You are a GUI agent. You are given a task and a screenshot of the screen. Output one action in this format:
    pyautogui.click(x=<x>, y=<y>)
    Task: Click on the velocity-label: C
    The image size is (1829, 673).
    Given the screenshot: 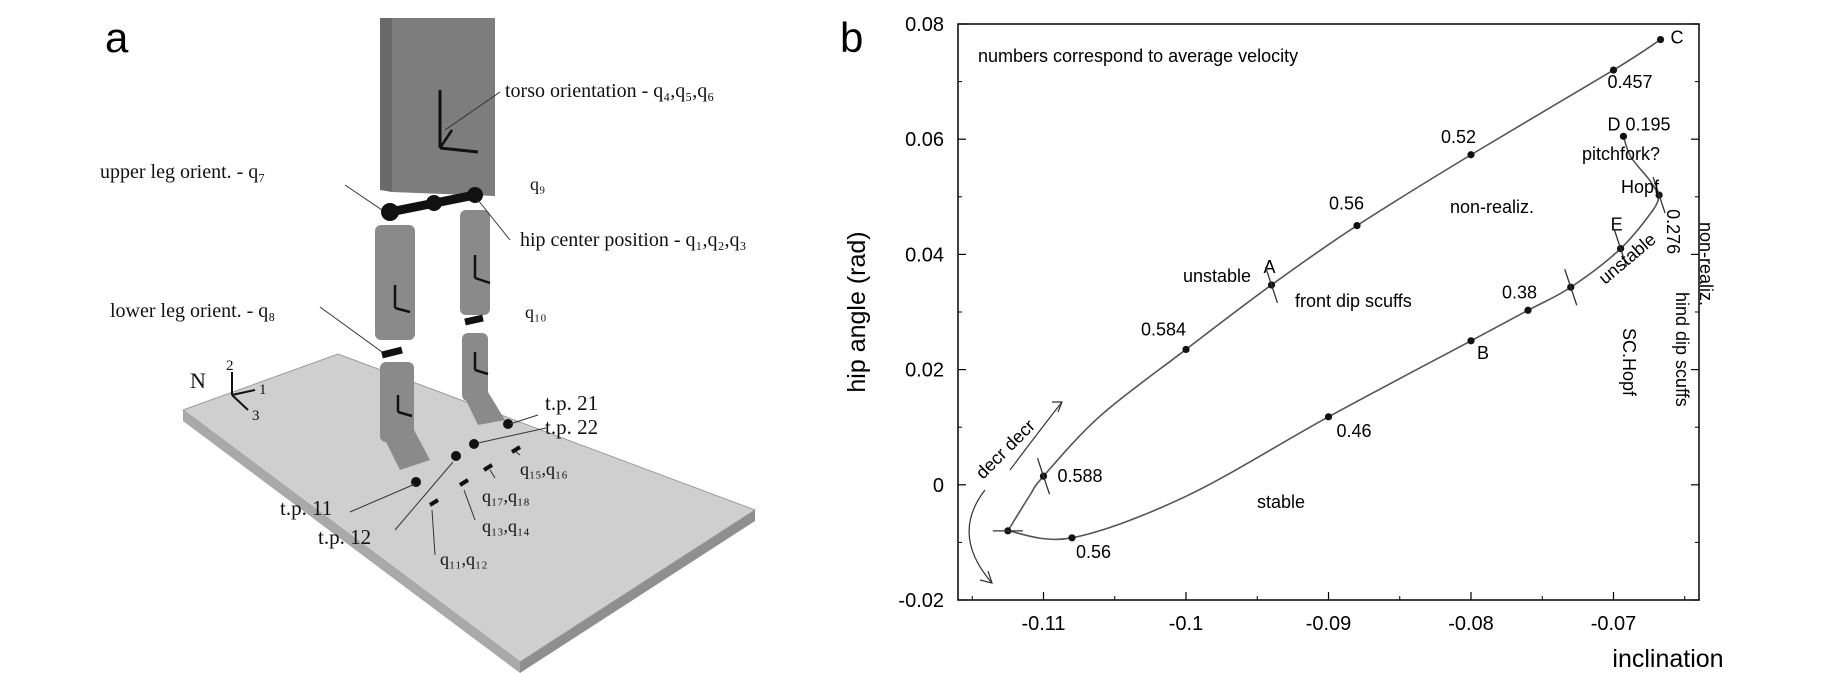 What is the action you would take?
    pyautogui.click(x=1677, y=38)
    